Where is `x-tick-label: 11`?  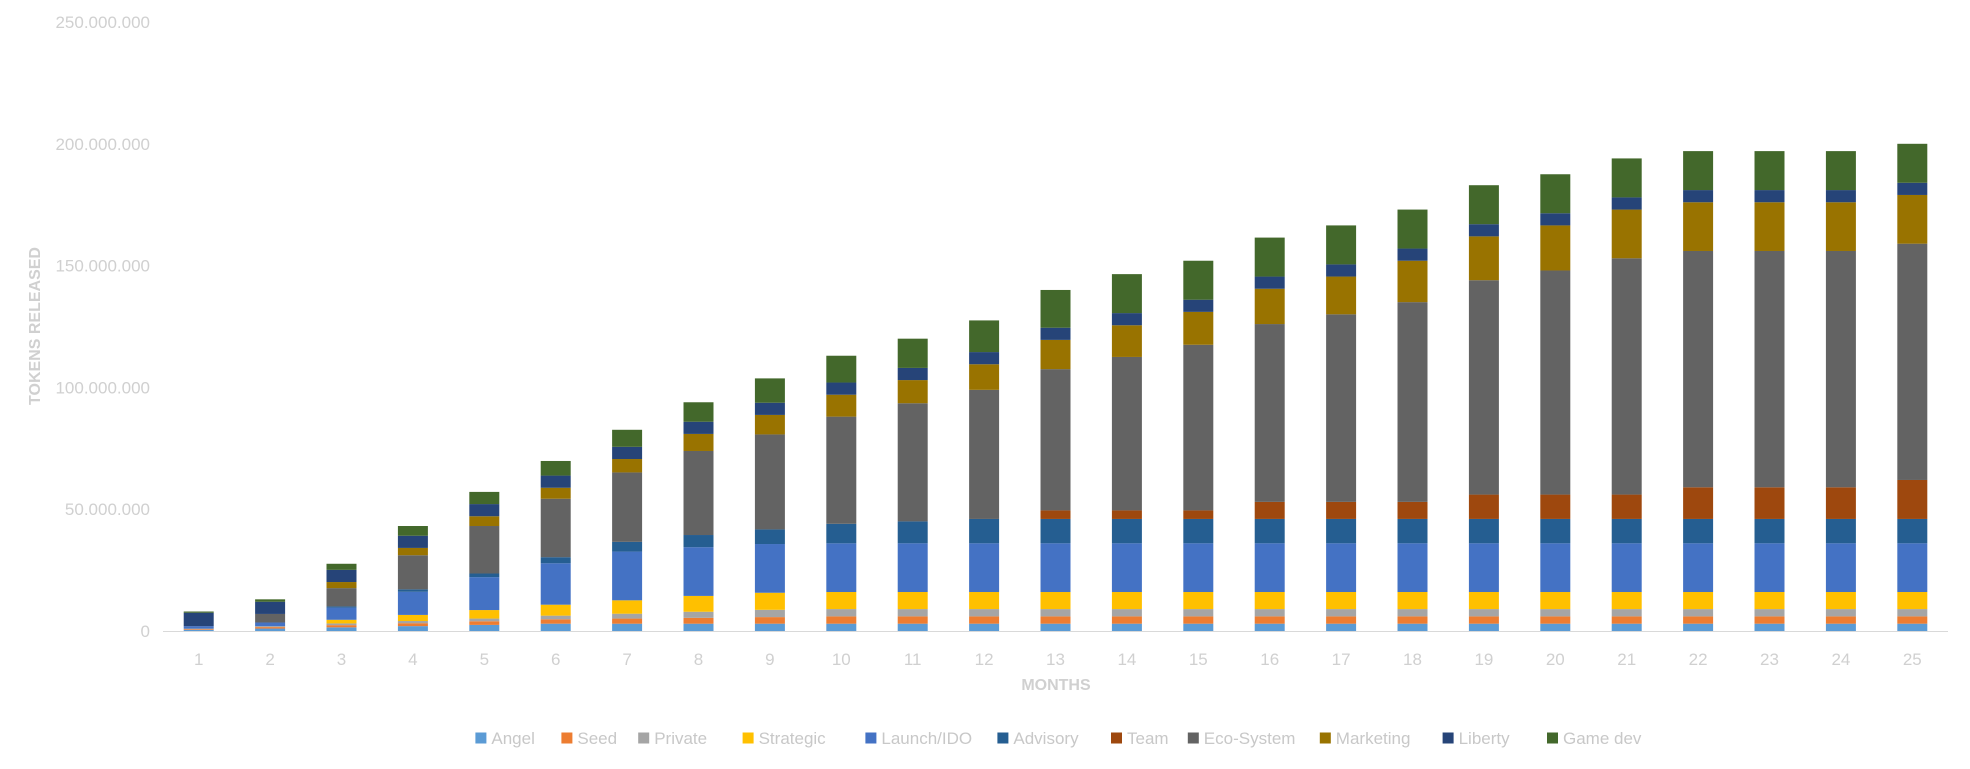
x-tick-label: 11 is located at coordinates (913, 659).